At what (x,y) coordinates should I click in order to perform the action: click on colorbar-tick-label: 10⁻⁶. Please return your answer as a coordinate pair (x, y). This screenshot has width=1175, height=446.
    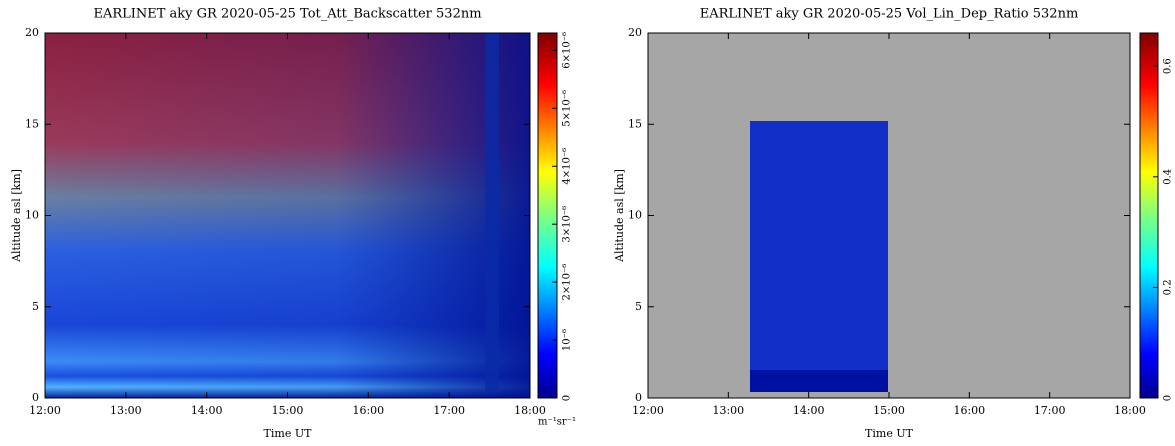
    Looking at the image, I should click on (567, 340).